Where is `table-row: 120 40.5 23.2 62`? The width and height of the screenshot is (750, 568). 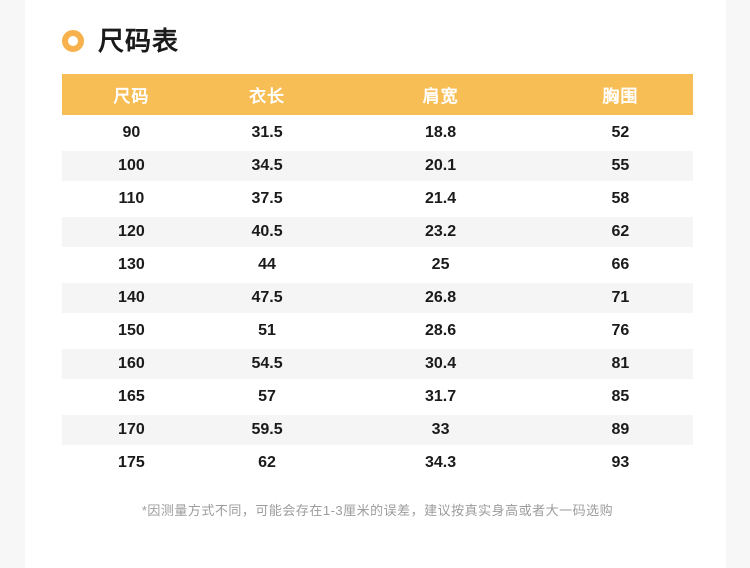
table-row: 120 40.5 23.2 62 is located at coordinates (377, 231).